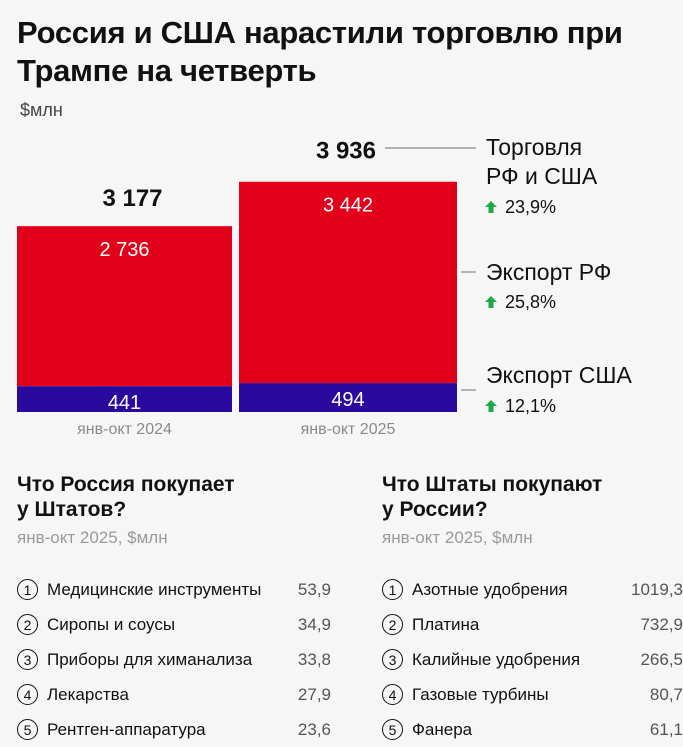 The width and height of the screenshot is (683, 747). I want to click on list-item: 5 Фанера 61,1, so click(532, 729).